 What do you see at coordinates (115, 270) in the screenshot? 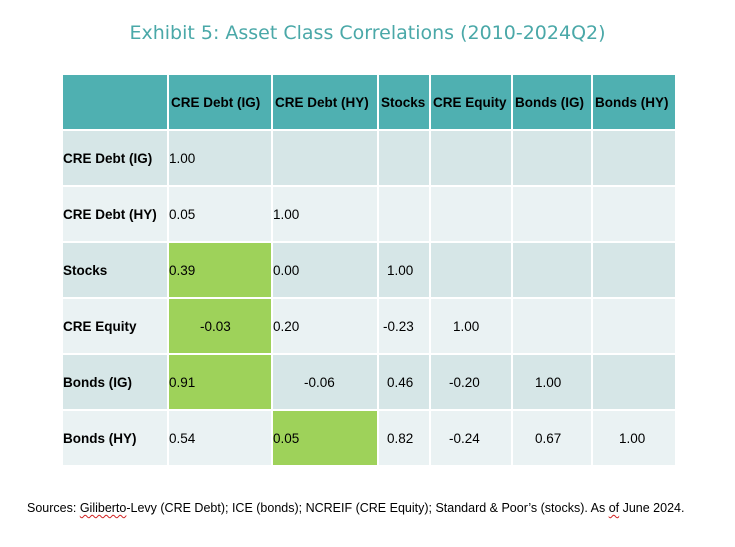
I see `row-label: Stocks` at bounding box center [115, 270].